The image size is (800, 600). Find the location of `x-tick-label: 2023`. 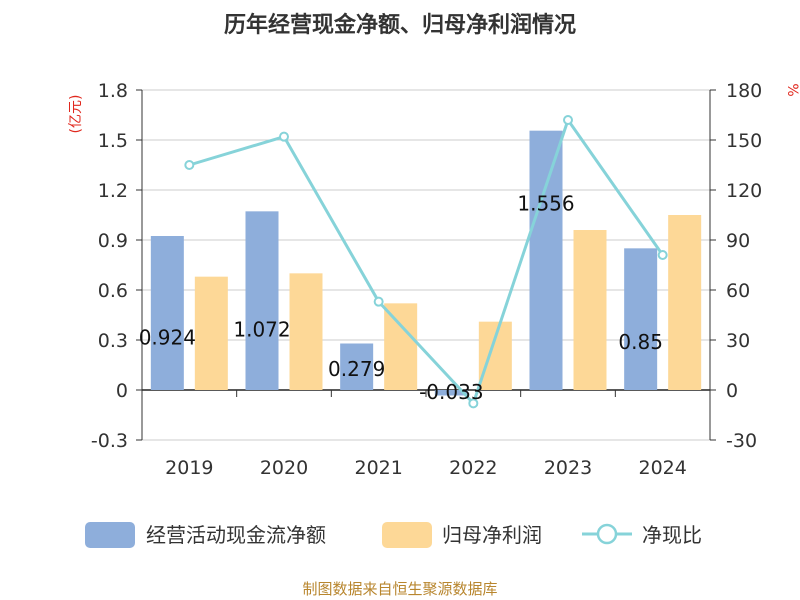

x-tick-label: 2023 is located at coordinates (568, 468).